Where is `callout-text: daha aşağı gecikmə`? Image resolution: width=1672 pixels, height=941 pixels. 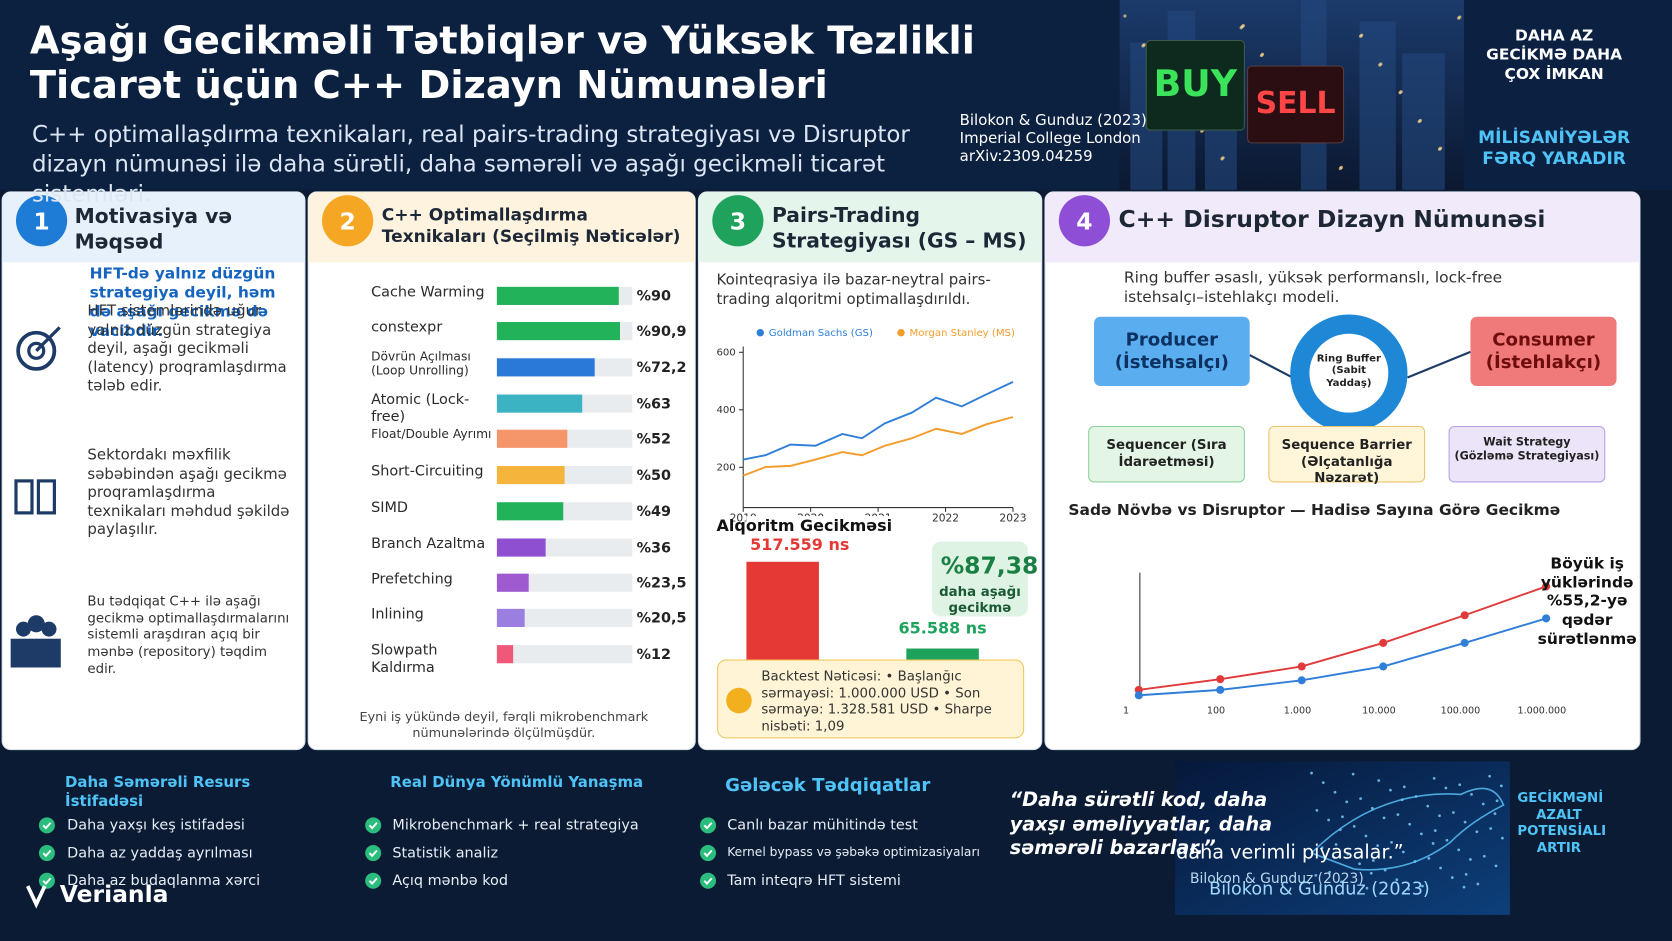
callout-text: daha aşağı gecikmə is located at coordinates (980, 599).